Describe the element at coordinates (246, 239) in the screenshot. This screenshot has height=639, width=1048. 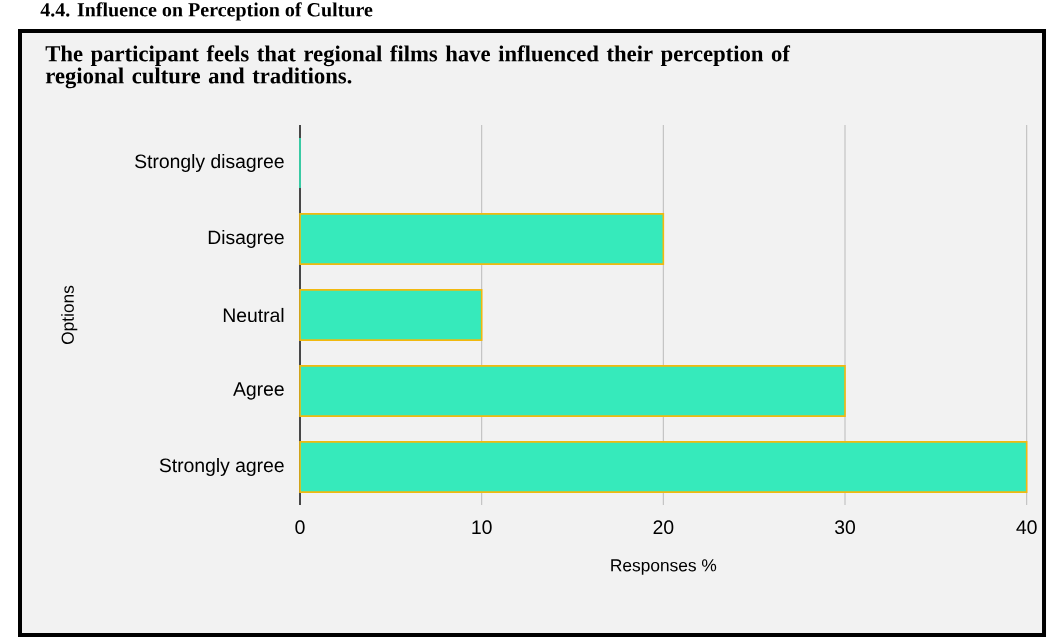
I see `y-tick-label: Disagree` at that location.